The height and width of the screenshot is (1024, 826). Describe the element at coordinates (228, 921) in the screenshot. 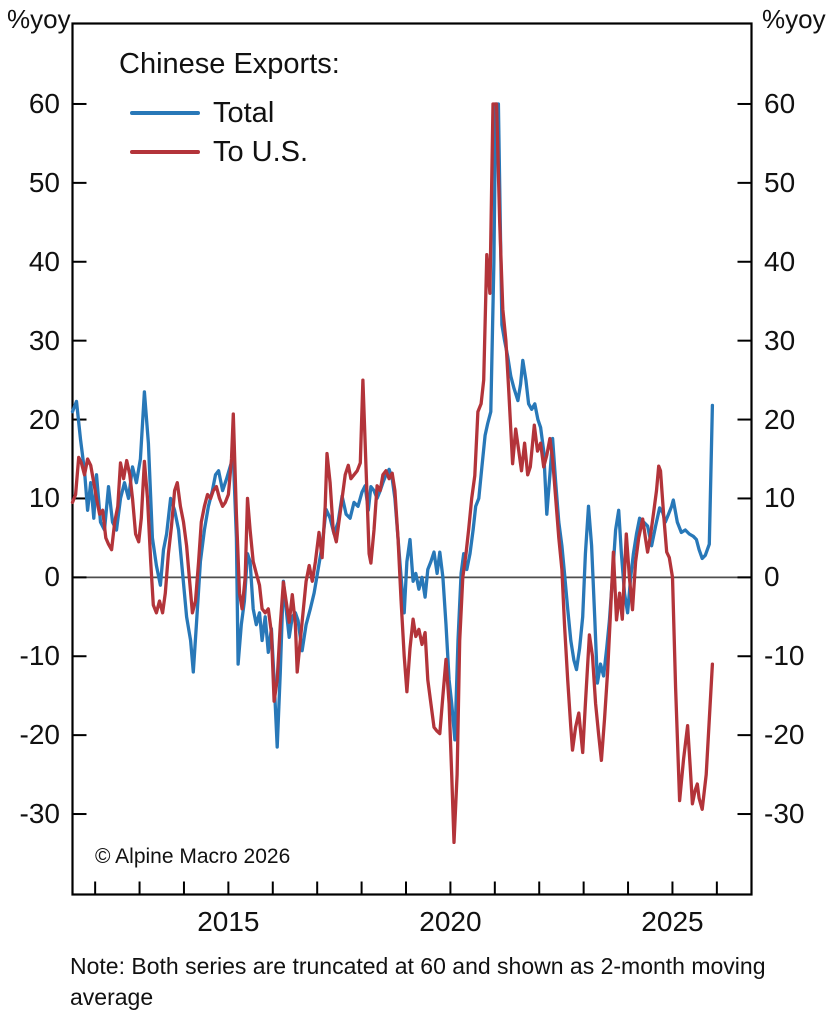

I see `x-tick-label-2015: 2015` at that location.